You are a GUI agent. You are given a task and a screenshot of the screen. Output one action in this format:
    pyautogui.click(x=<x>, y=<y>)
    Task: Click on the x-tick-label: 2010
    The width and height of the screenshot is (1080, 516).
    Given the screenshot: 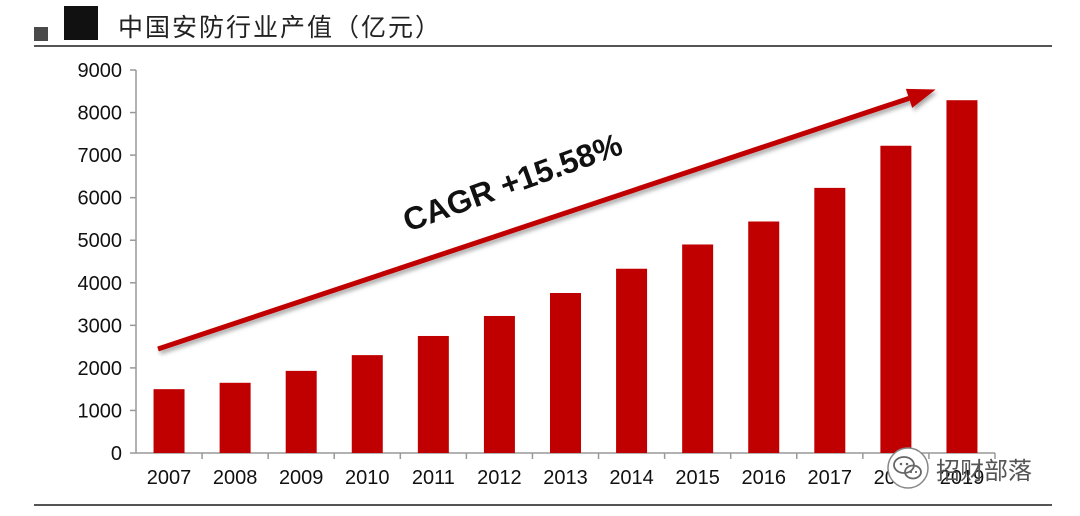 What is the action you would take?
    pyautogui.click(x=367, y=478)
    